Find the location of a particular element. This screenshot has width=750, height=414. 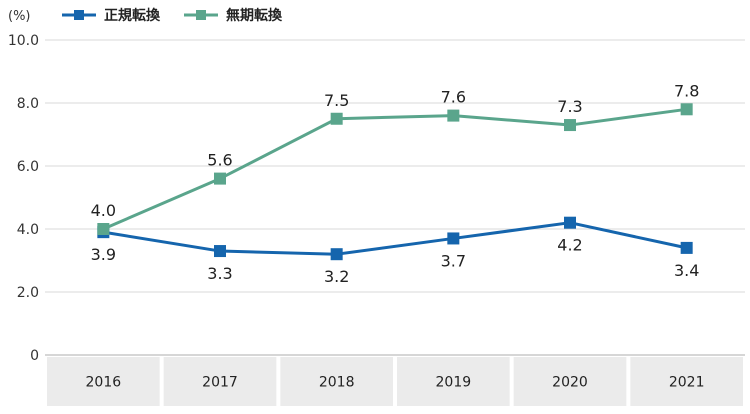

legend: 正規転換 無期転換 is located at coordinates (172, 15).